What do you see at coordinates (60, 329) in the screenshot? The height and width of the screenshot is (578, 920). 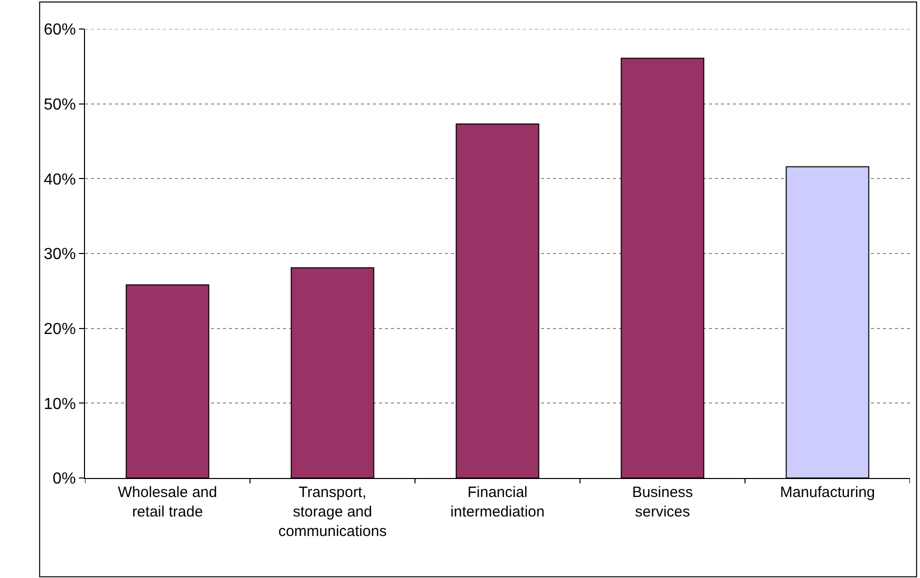 I see `y-tick-label: 20%` at bounding box center [60, 329].